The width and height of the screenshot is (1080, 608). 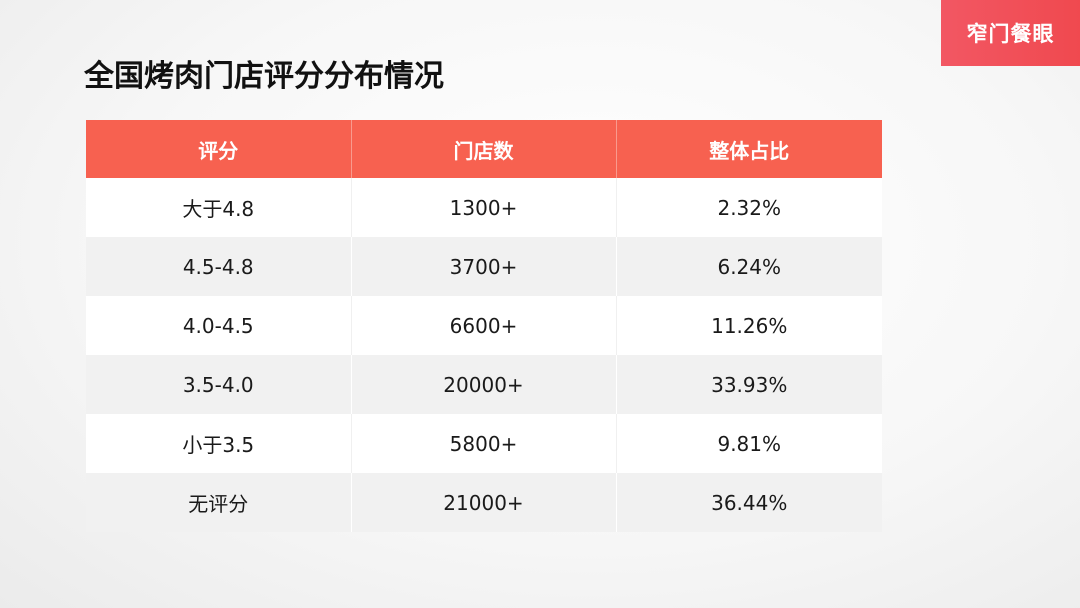 I want to click on table-row: 无评分 21000+ 36.44%, so click(x=484, y=502).